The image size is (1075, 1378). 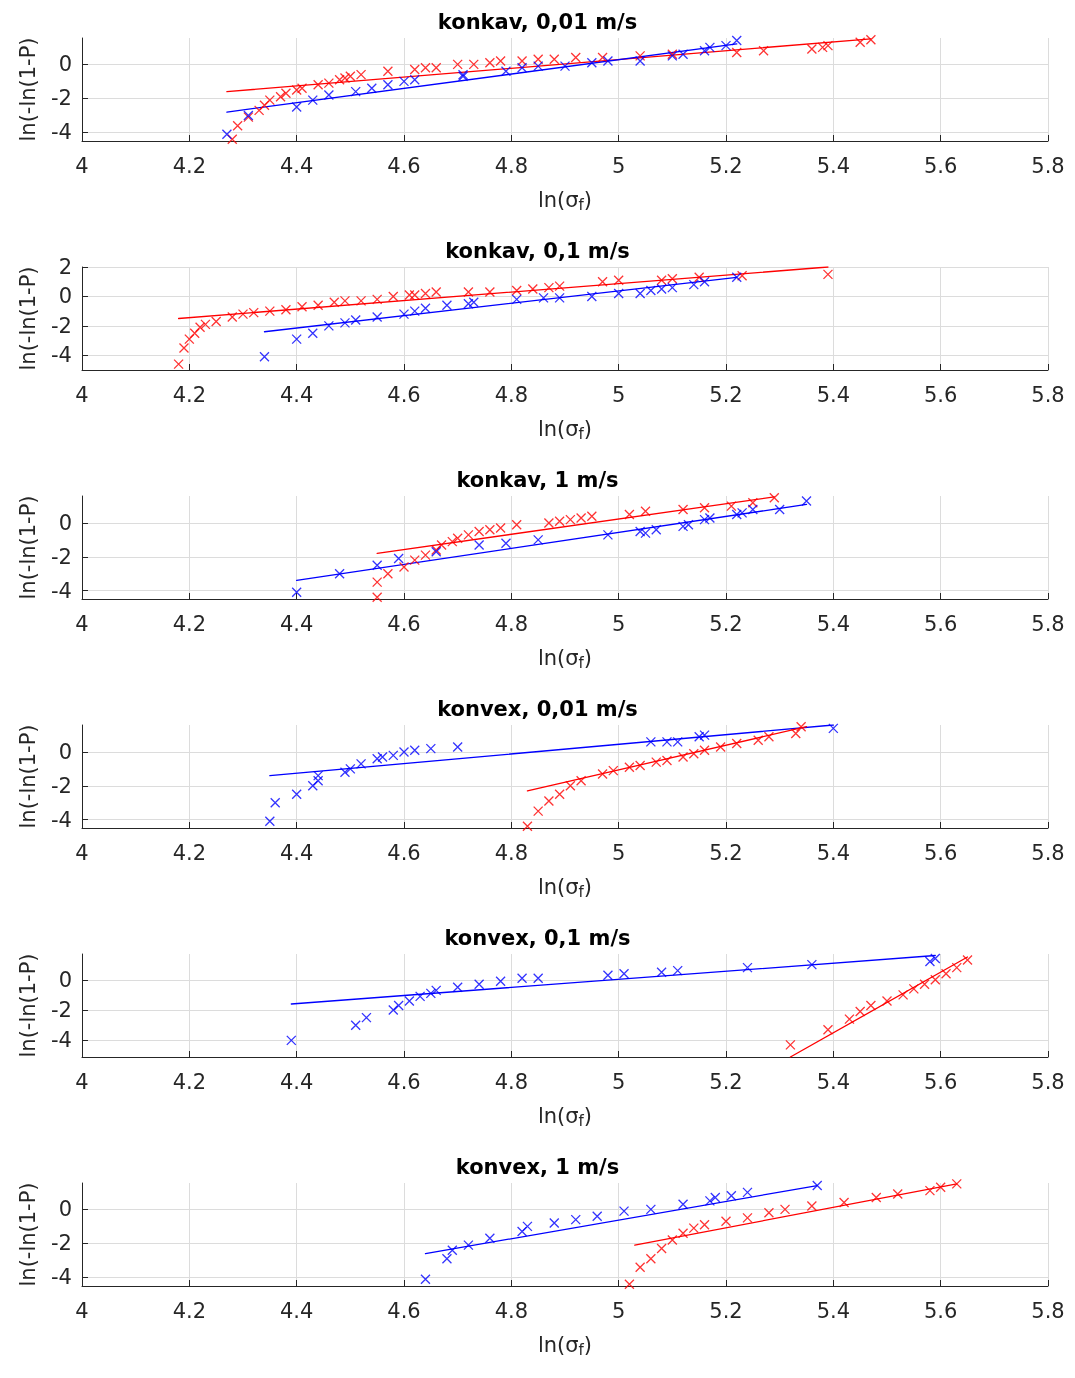 I want to click on y-tick-label: 2, so click(x=65, y=267).